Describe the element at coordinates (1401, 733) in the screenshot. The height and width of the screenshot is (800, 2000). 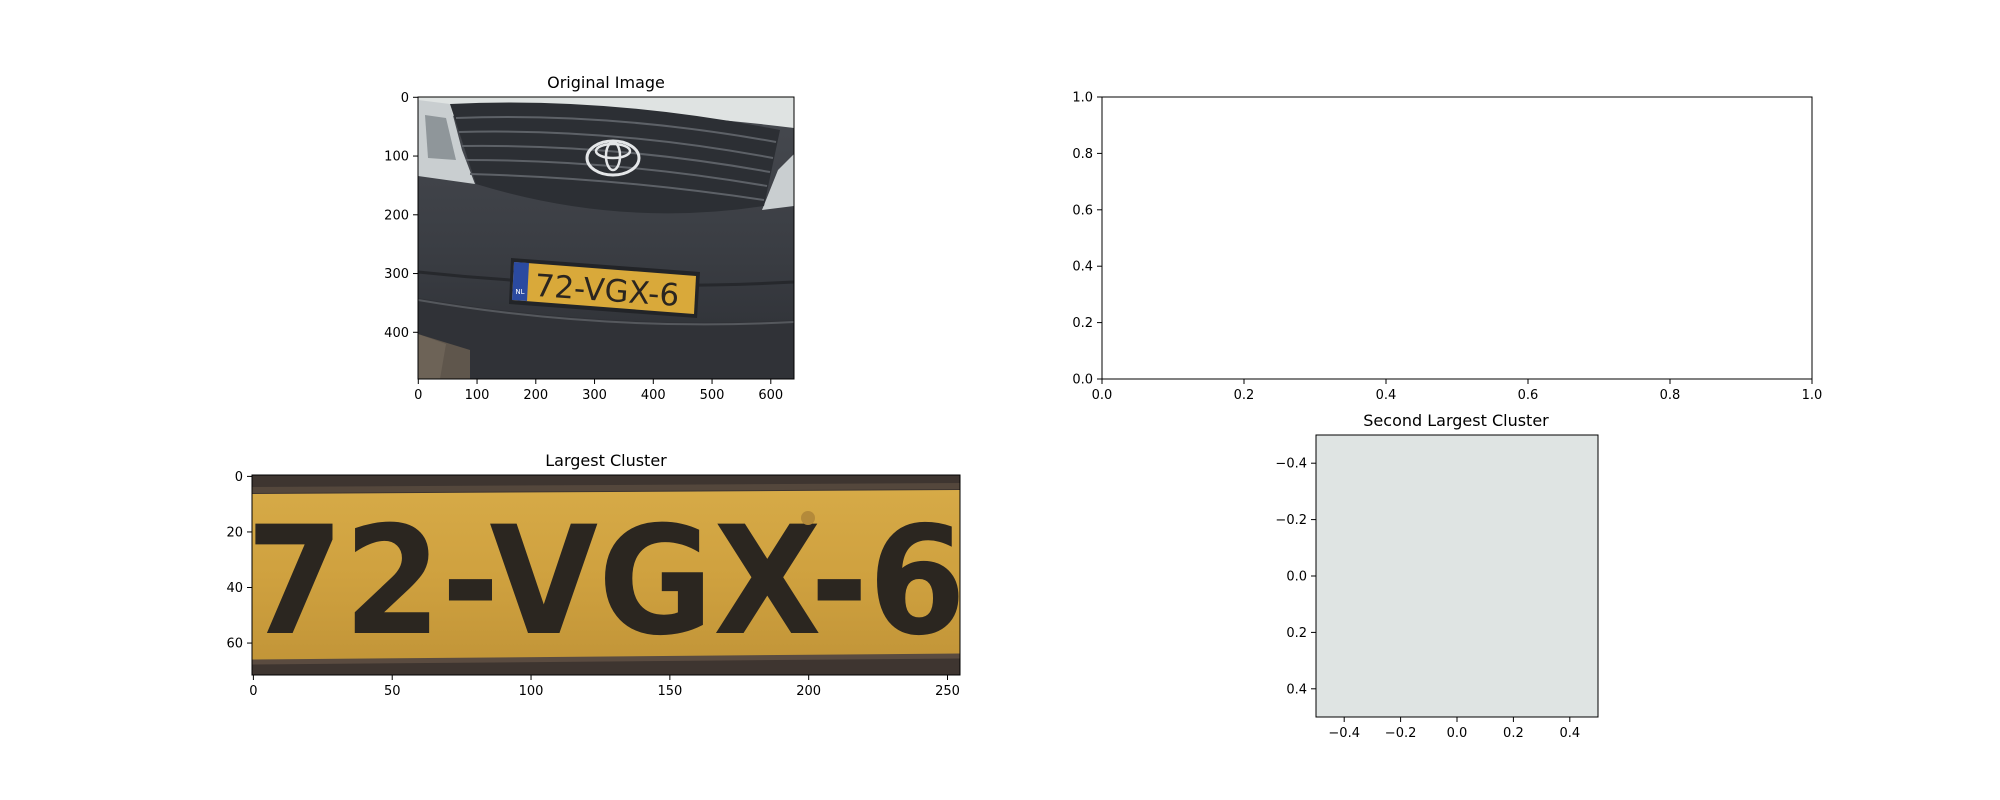
I see `second-xtick-label: −0.2` at that location.